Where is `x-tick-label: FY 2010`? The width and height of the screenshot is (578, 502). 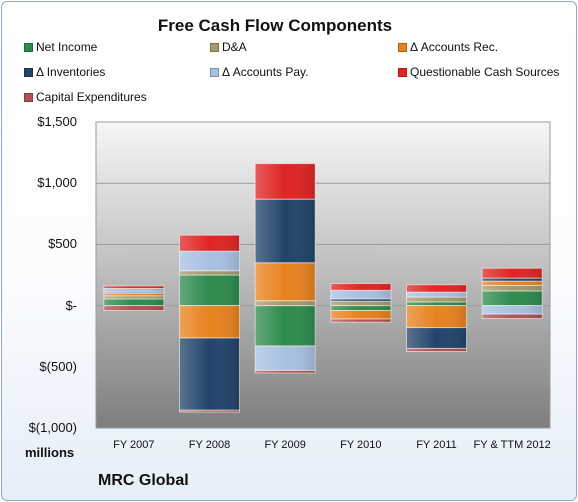
x-tick-label: FY 2010 is located at coordinates (361, 445).